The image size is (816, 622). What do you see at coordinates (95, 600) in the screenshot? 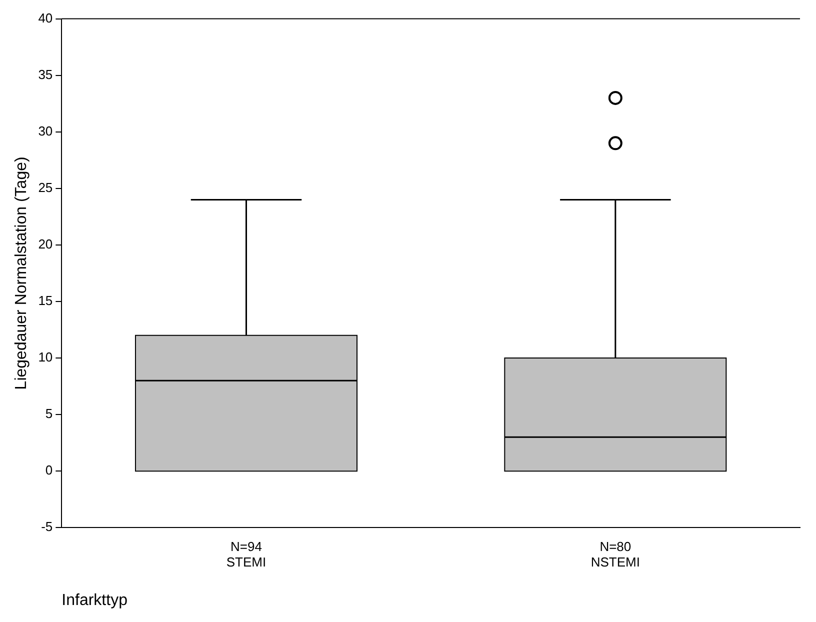
I see `x-axis-title: Infarkttyp` at bounding box center [95, 600].